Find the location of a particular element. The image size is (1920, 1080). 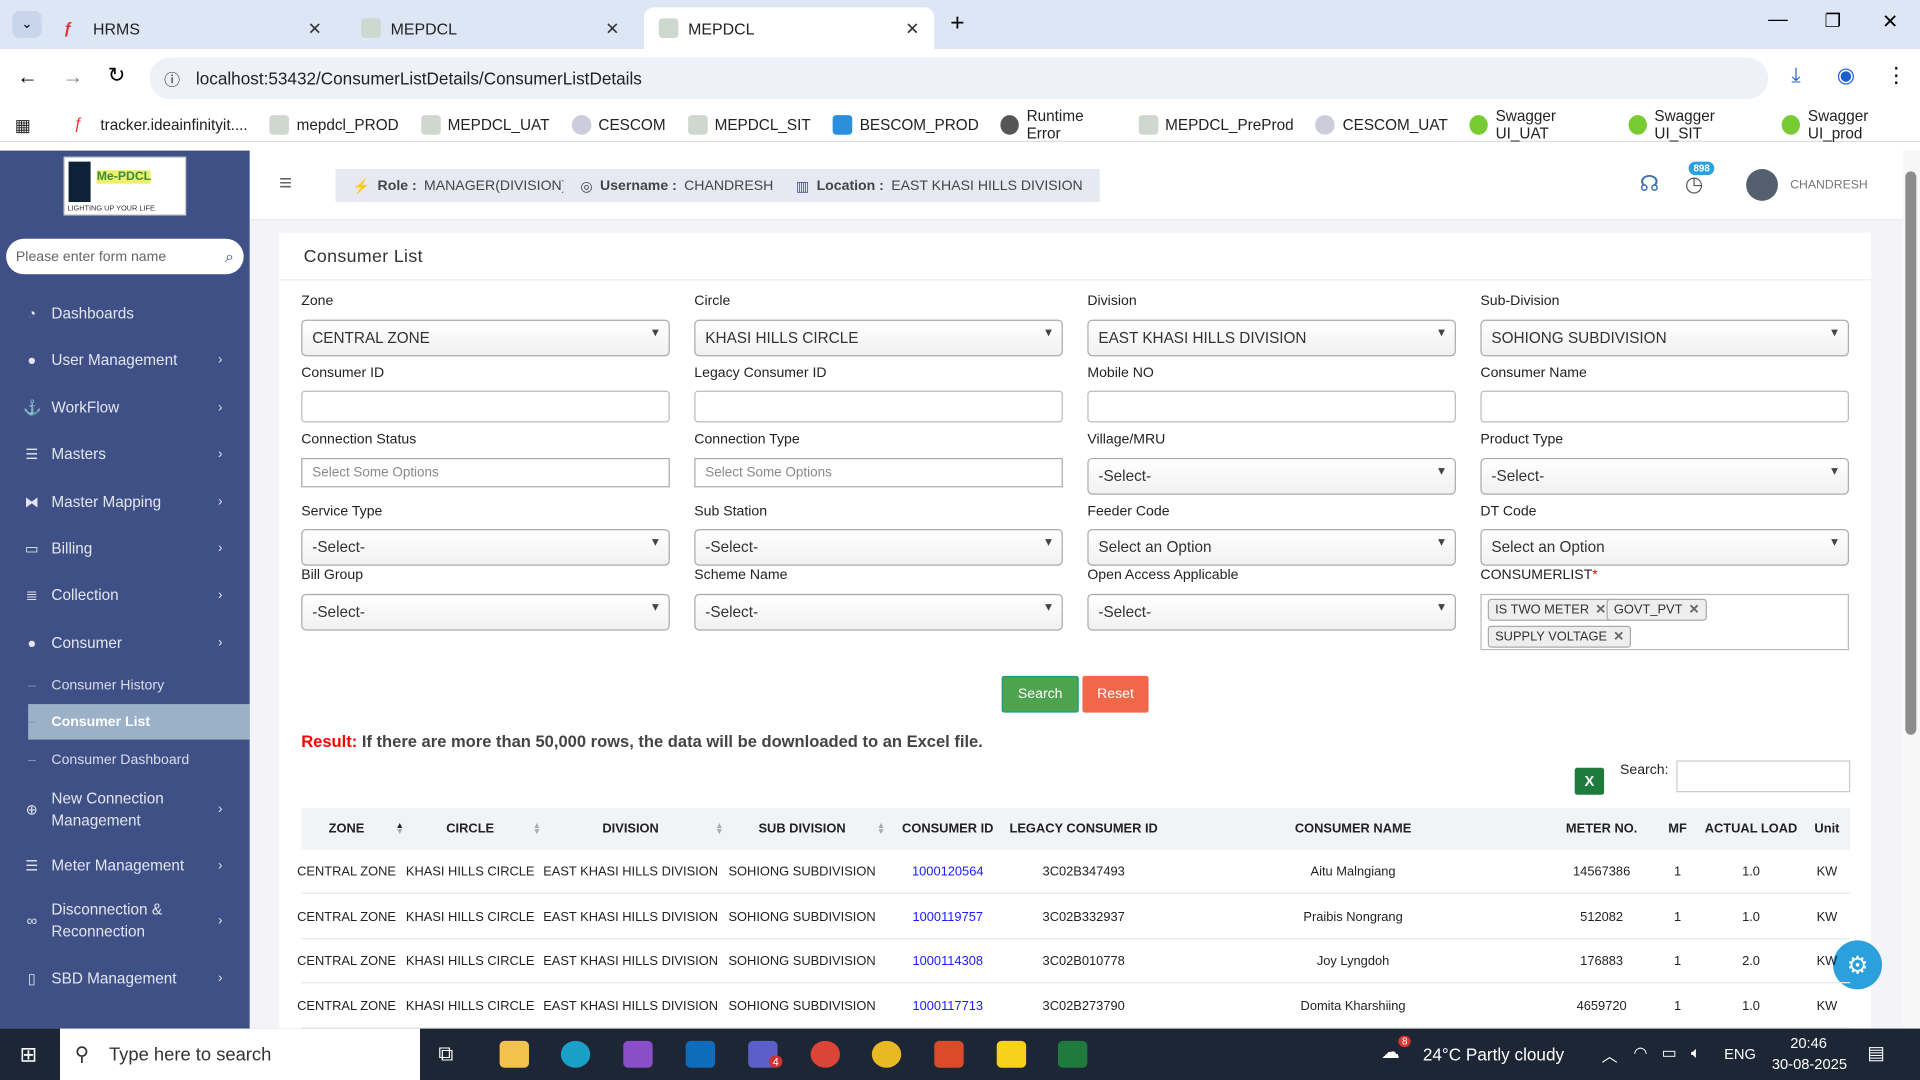

app-icon is located at coordinates (886, 1054).